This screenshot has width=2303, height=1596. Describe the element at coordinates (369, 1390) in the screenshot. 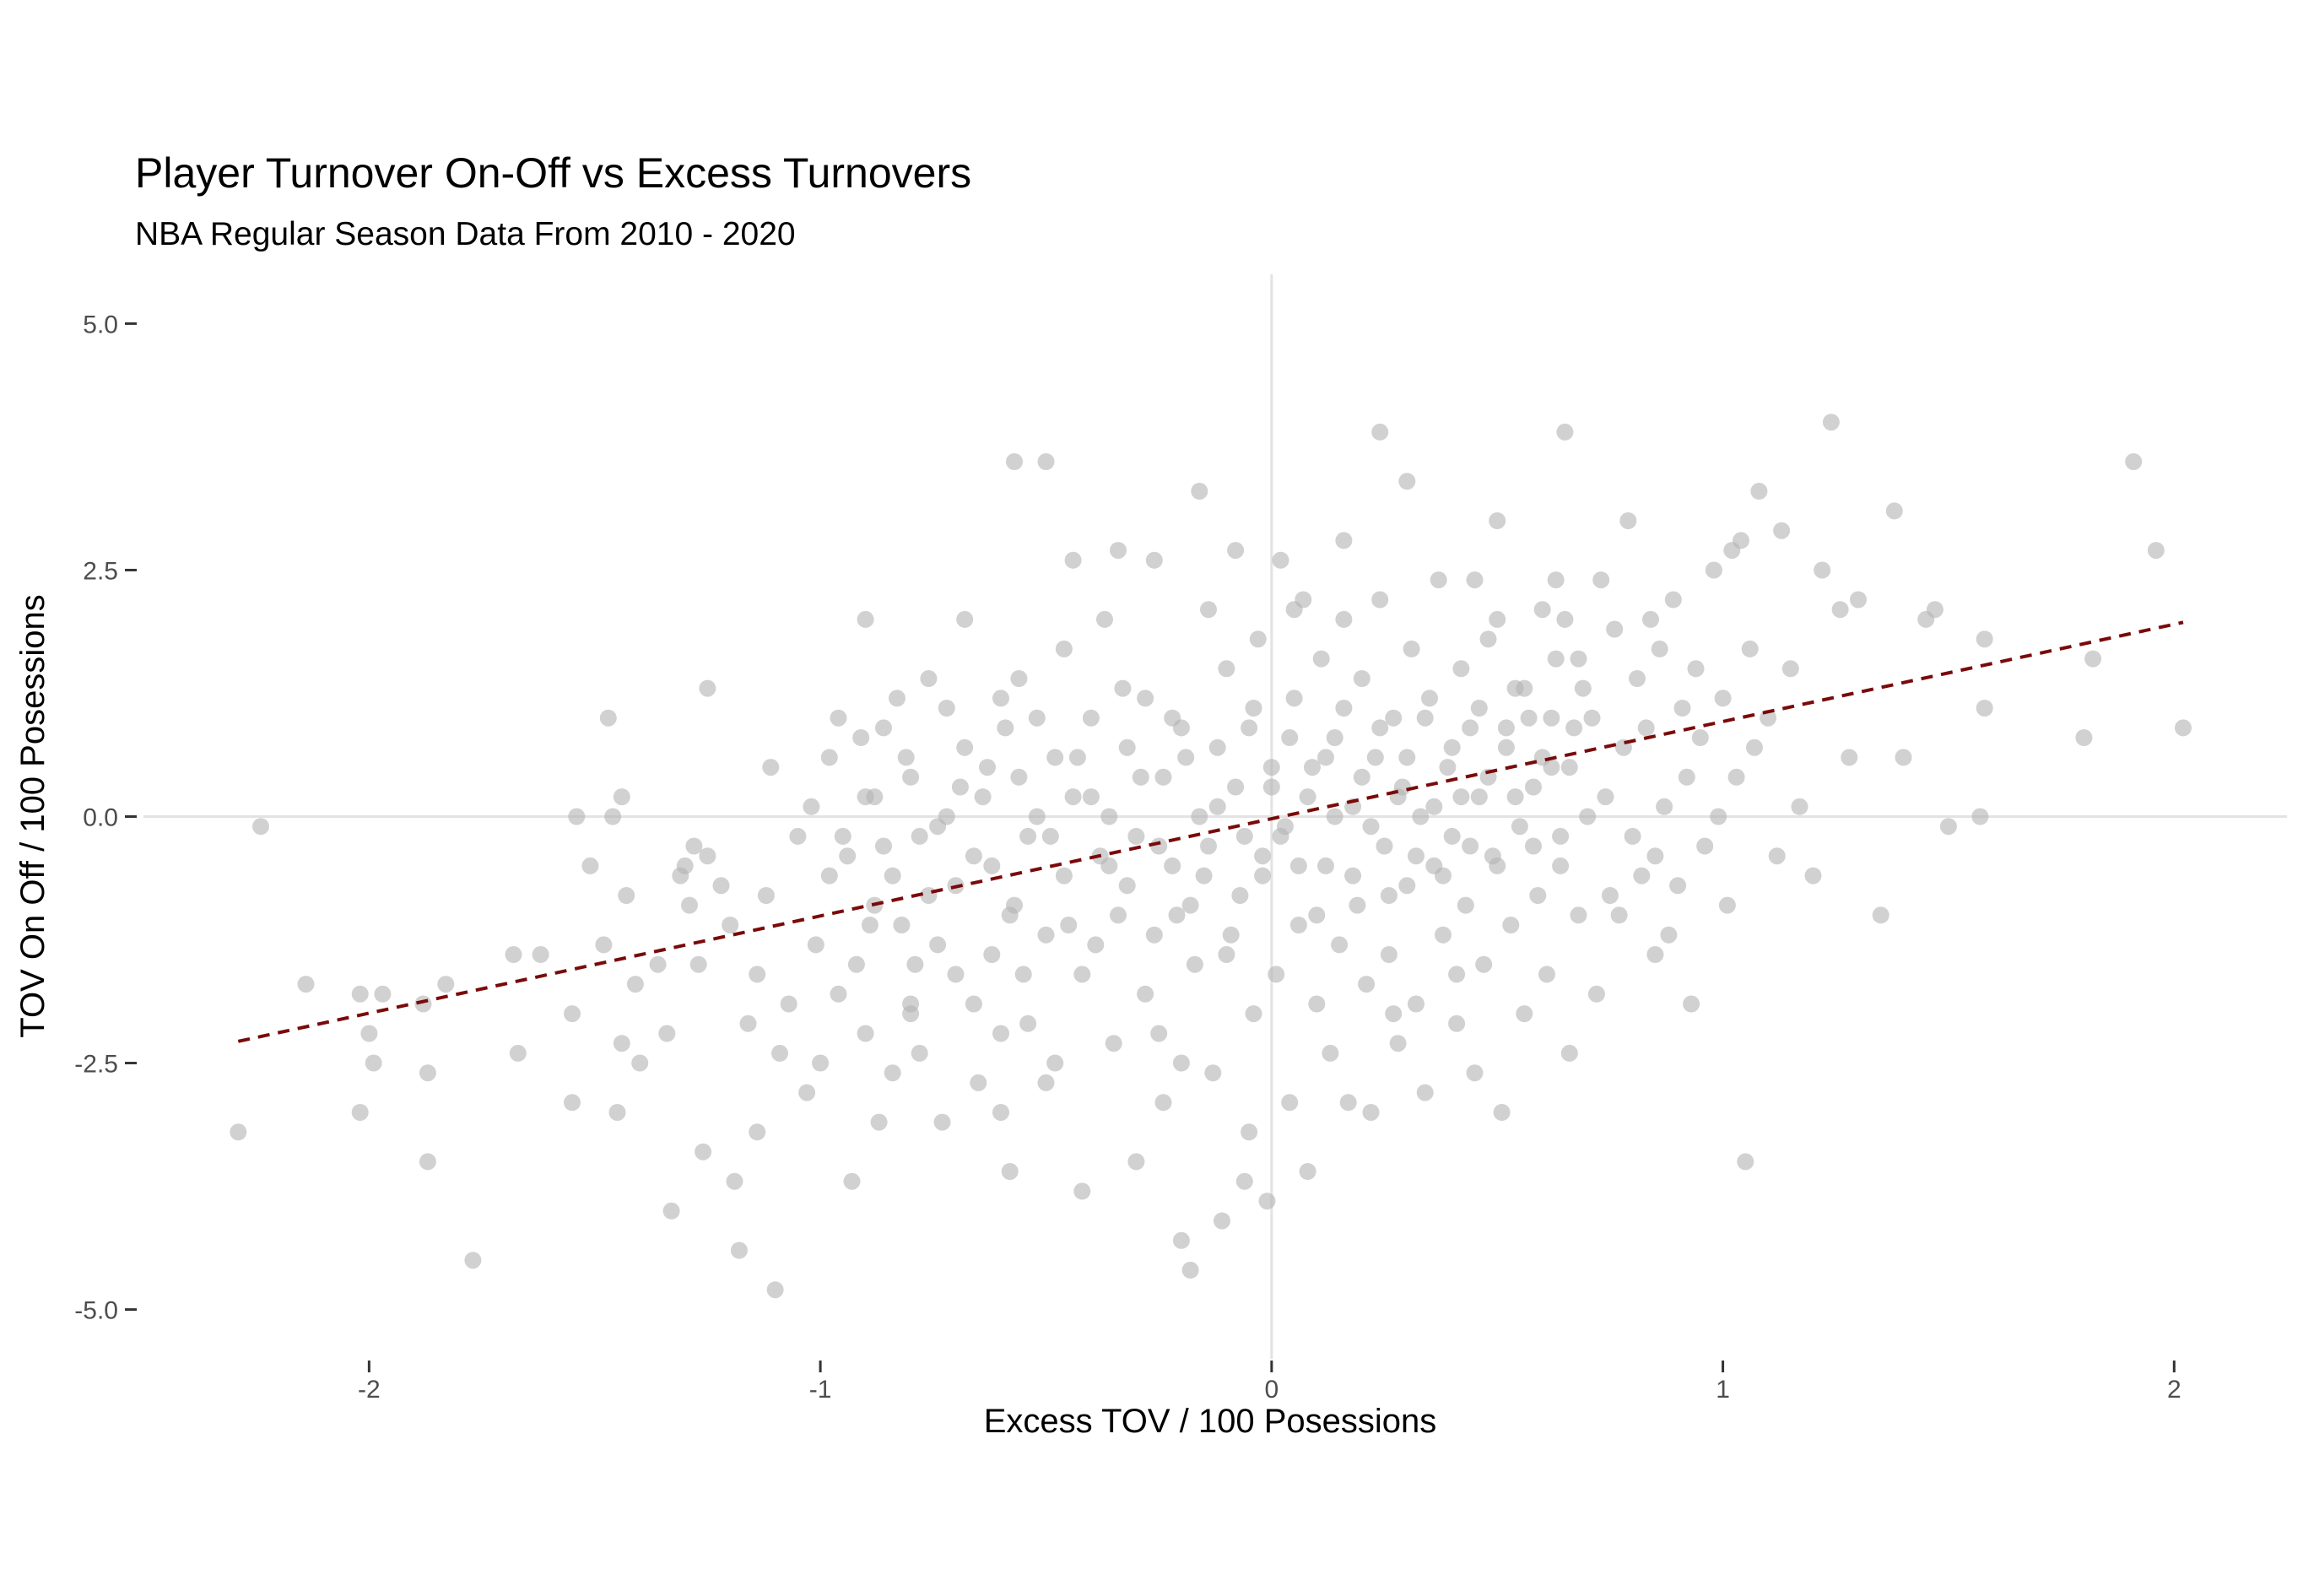

I see `x-tick-label: -2` at that location.